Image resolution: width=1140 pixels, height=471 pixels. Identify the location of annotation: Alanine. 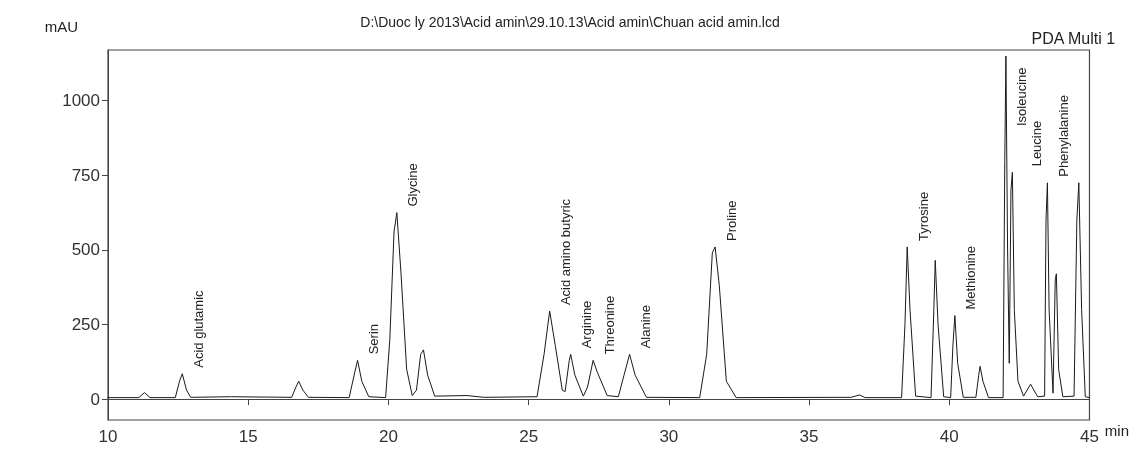
(646, 326).